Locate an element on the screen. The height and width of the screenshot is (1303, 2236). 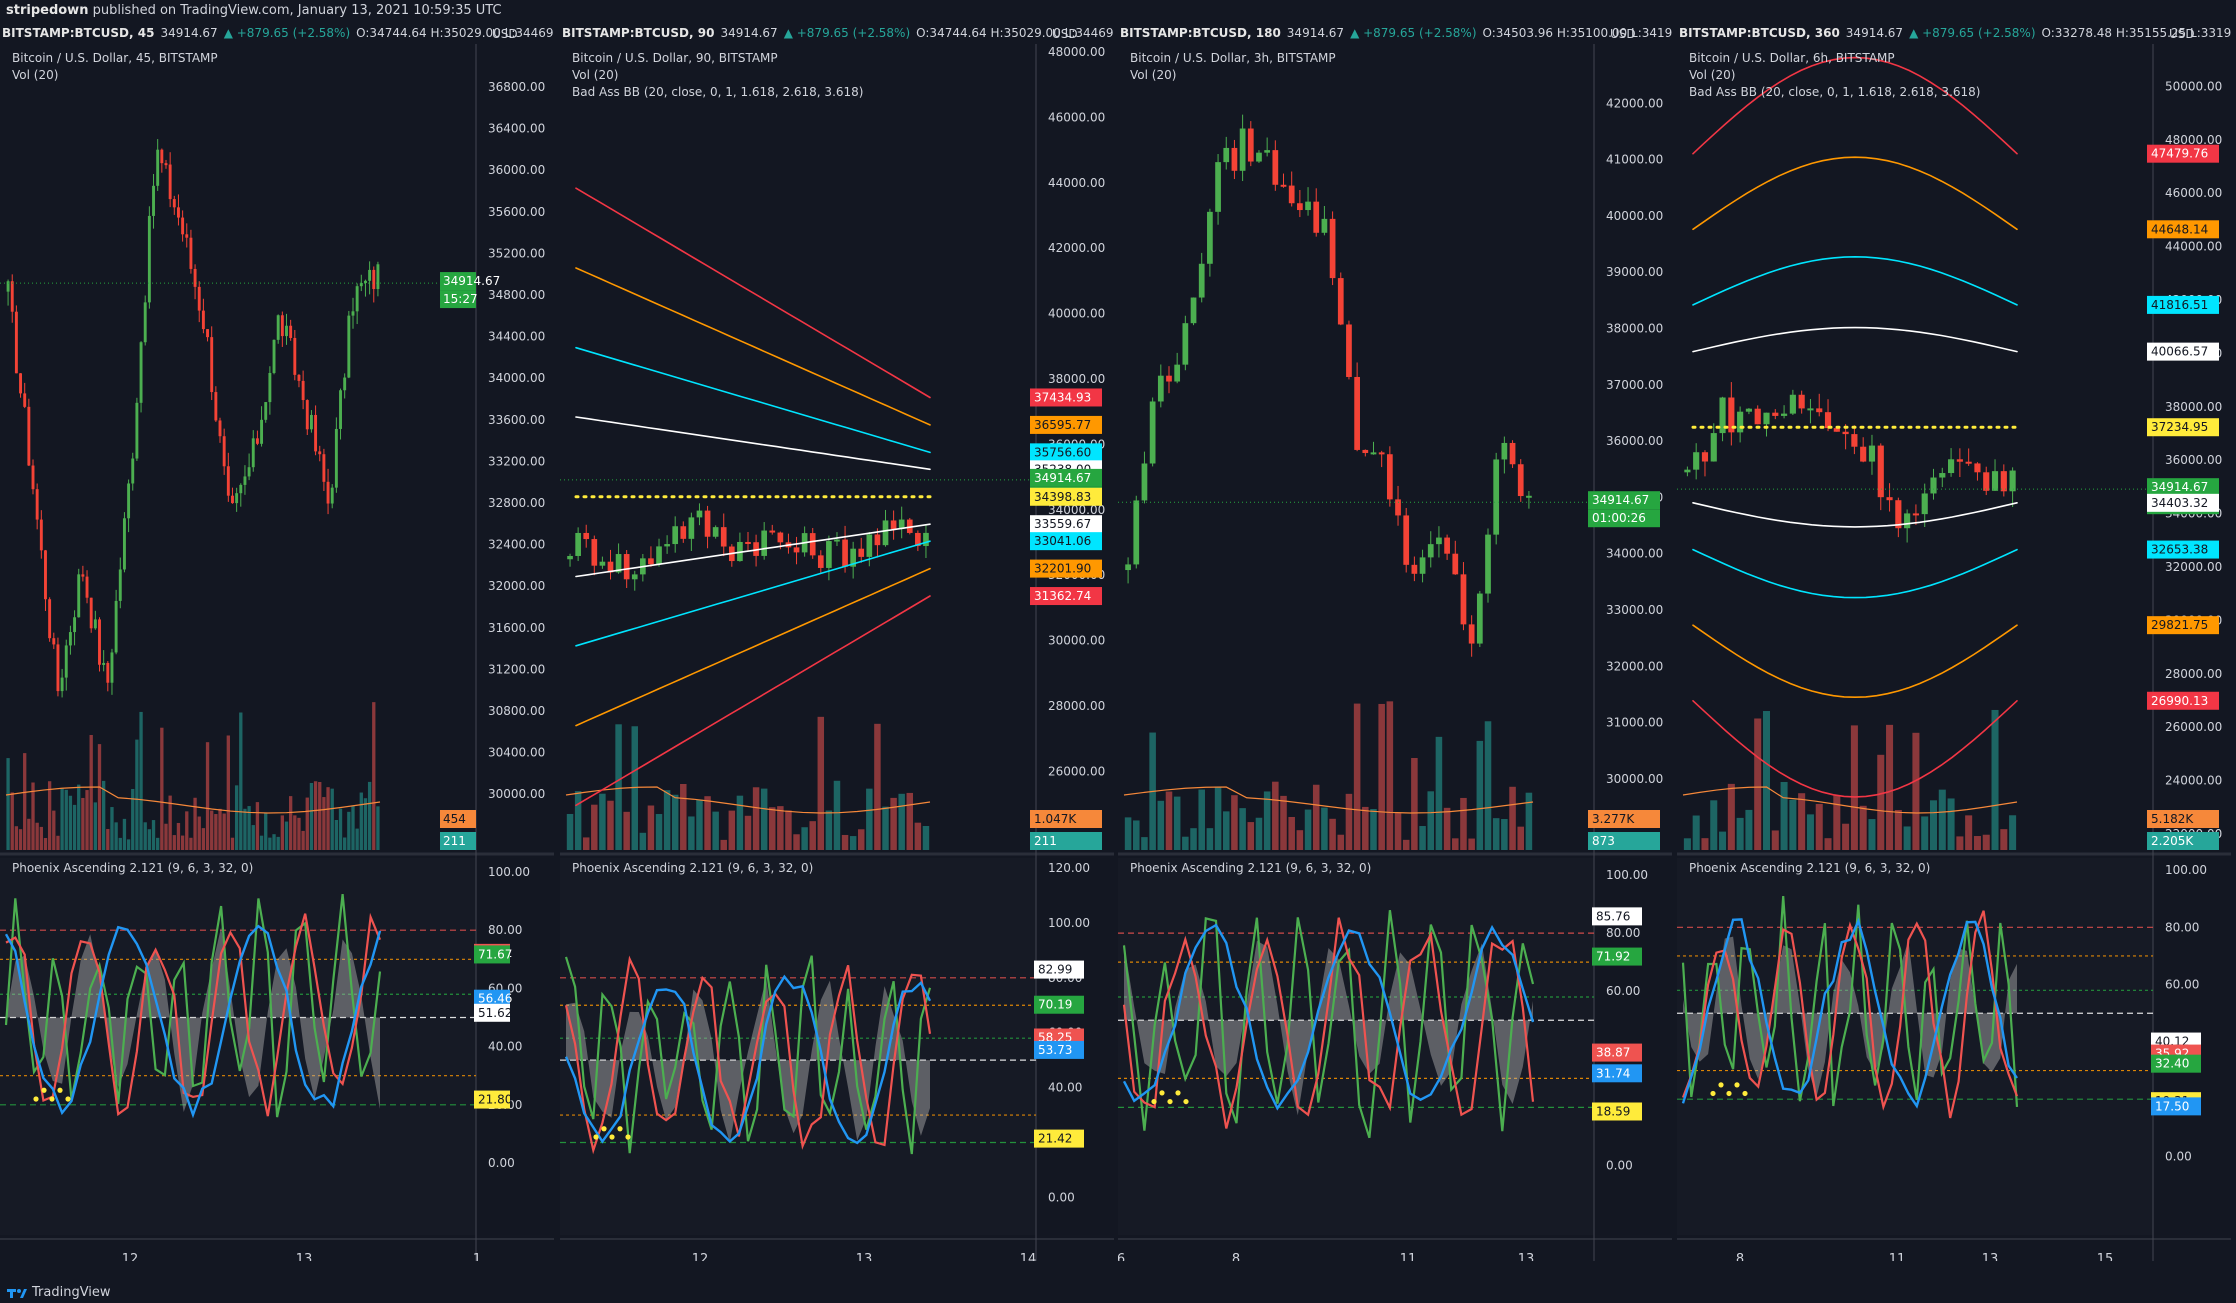
price-tick-label: 39000.00 is located at coordinates (1634, 272).